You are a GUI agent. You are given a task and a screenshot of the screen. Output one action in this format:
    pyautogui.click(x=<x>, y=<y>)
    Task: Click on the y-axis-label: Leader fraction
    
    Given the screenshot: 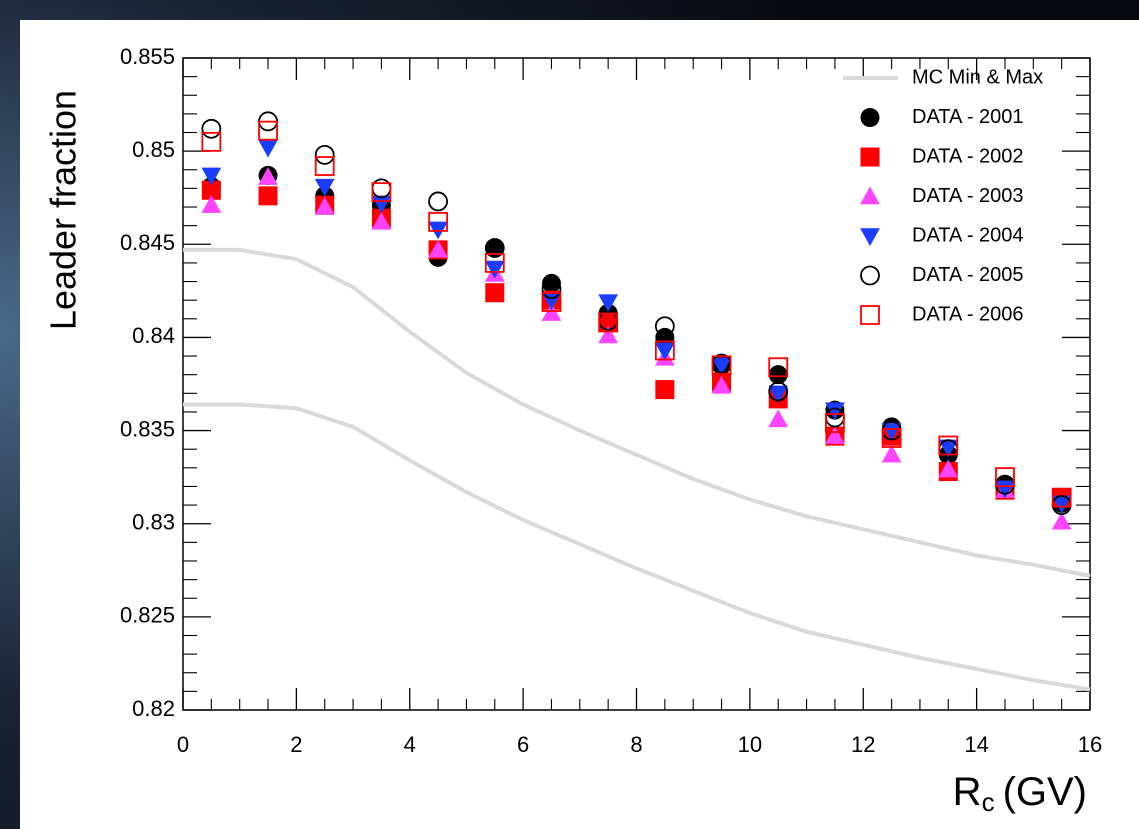 What is the action you would take?
    pyautogui.click(x=63, y=210)
    